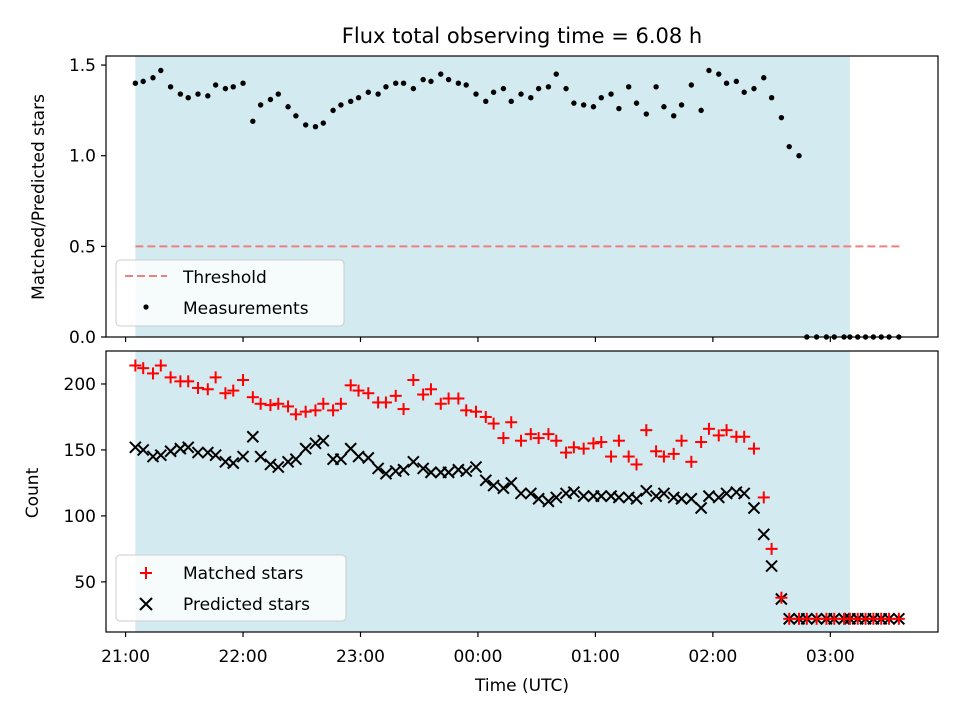 The height and width of the screenshot is (720, 960). I want to click on x-tick-label: 02:00, so click(712, 657).